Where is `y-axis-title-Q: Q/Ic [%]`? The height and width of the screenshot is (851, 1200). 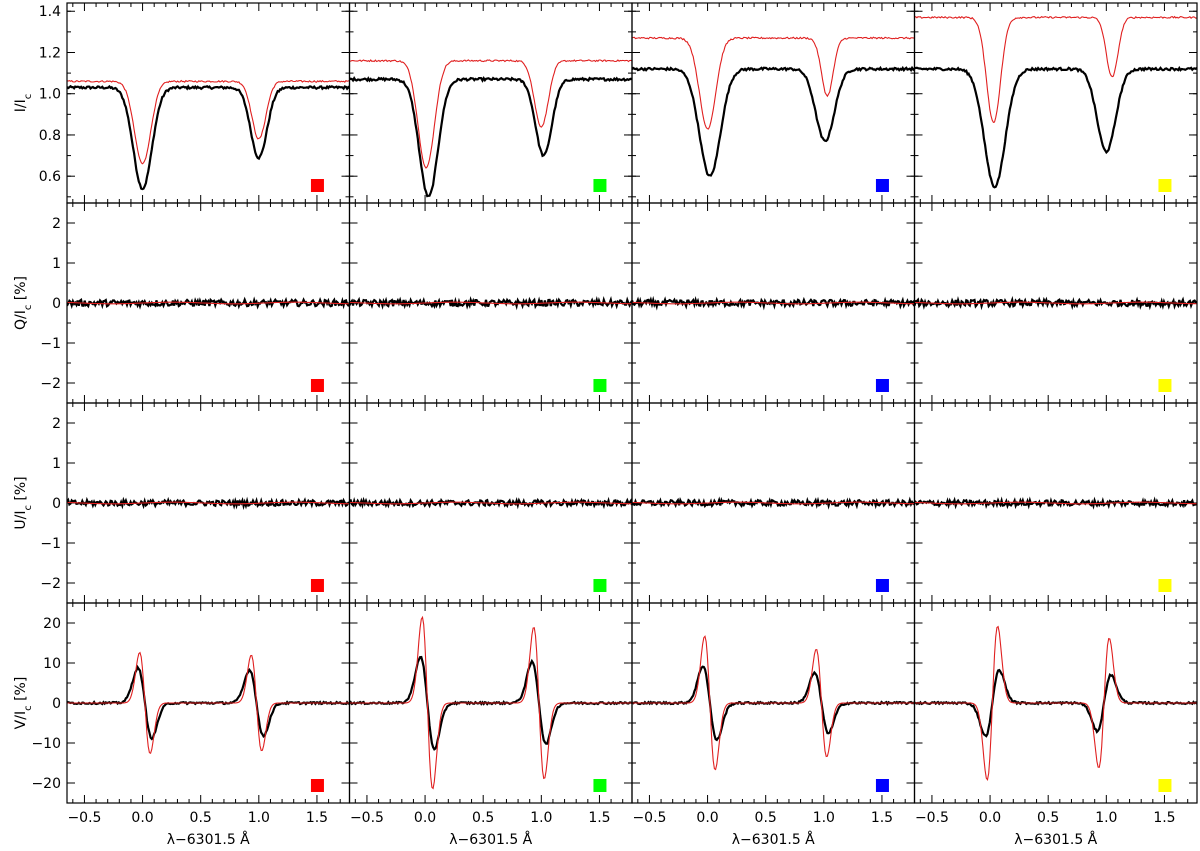 y-axis-title-Q: Q/Ic [%] is located at coordinates (23, 303).